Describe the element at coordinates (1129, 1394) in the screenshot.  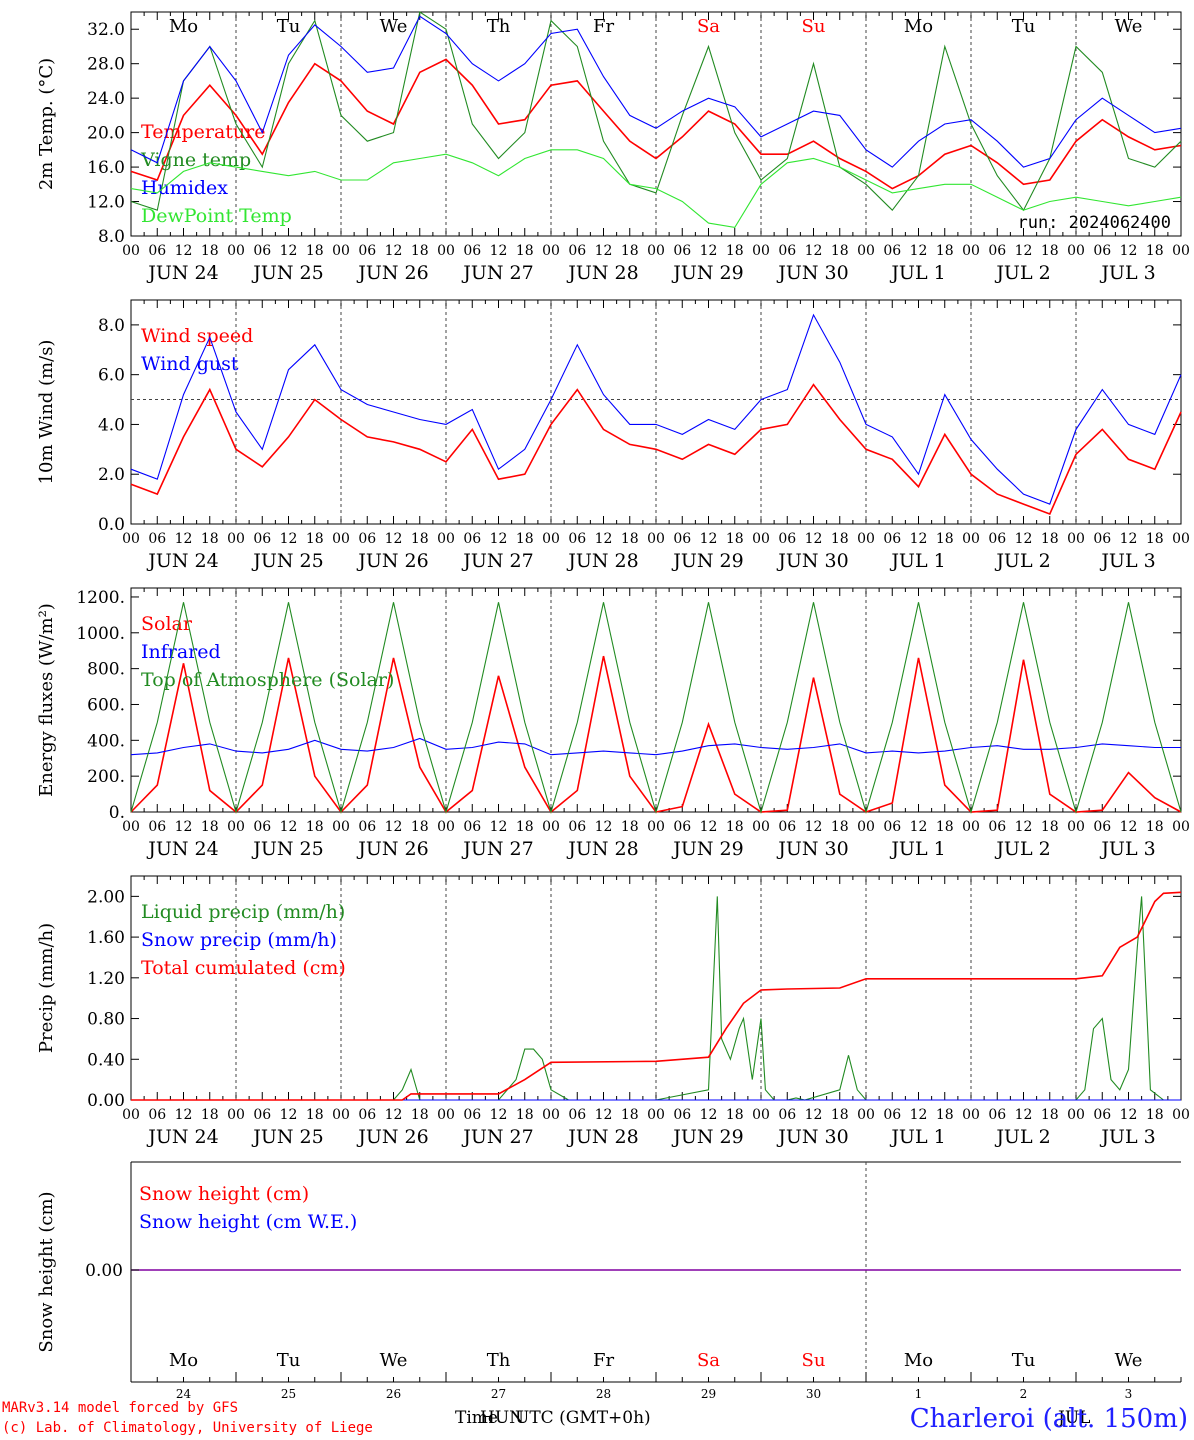
I see `day-number-label: 3` at that location.